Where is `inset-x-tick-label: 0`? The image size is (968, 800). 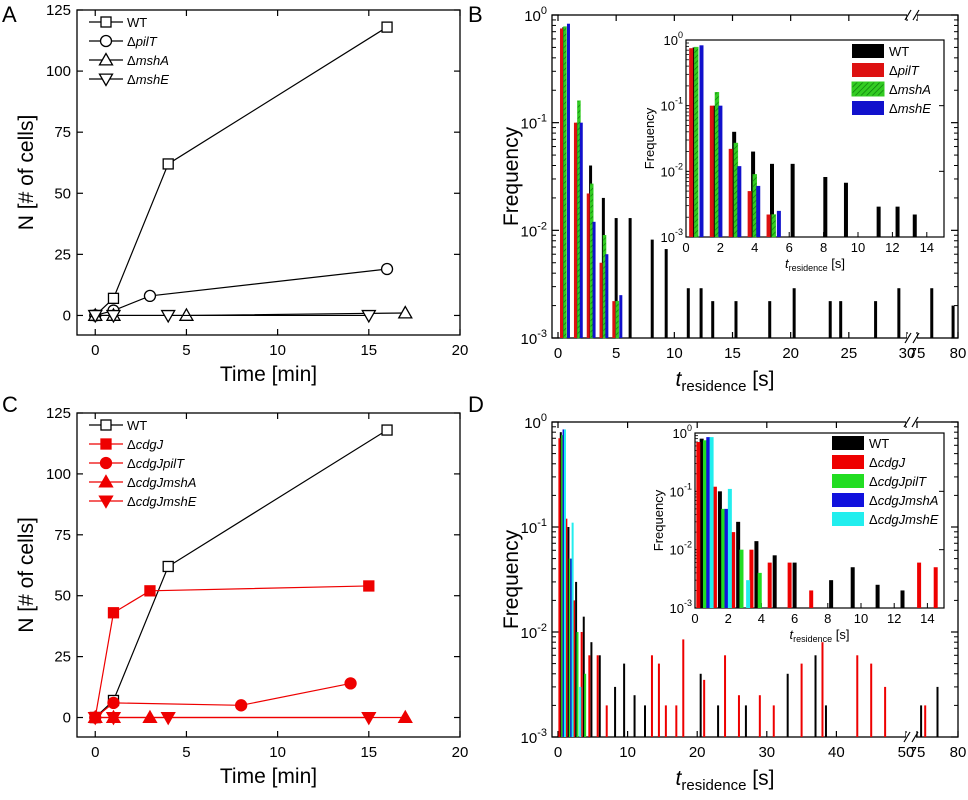
inset-x-tick-label: 0 is located at coordinates (685, 247).